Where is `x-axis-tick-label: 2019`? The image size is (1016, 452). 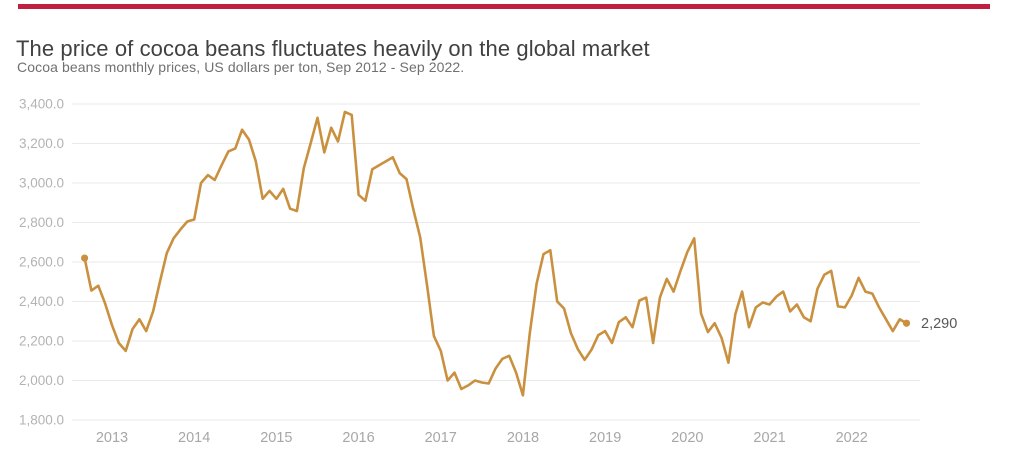
x-axis-tick-label: 2019 is located at coordinates (605, 438).